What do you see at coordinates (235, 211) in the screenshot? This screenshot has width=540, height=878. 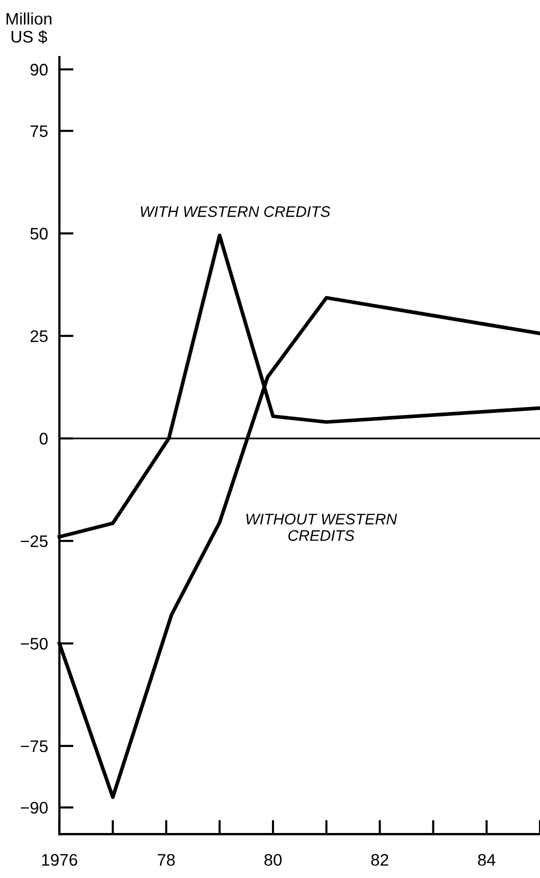 I see `series-label: WITH WESTERN CREDITS` at bounding box center [235, 211].